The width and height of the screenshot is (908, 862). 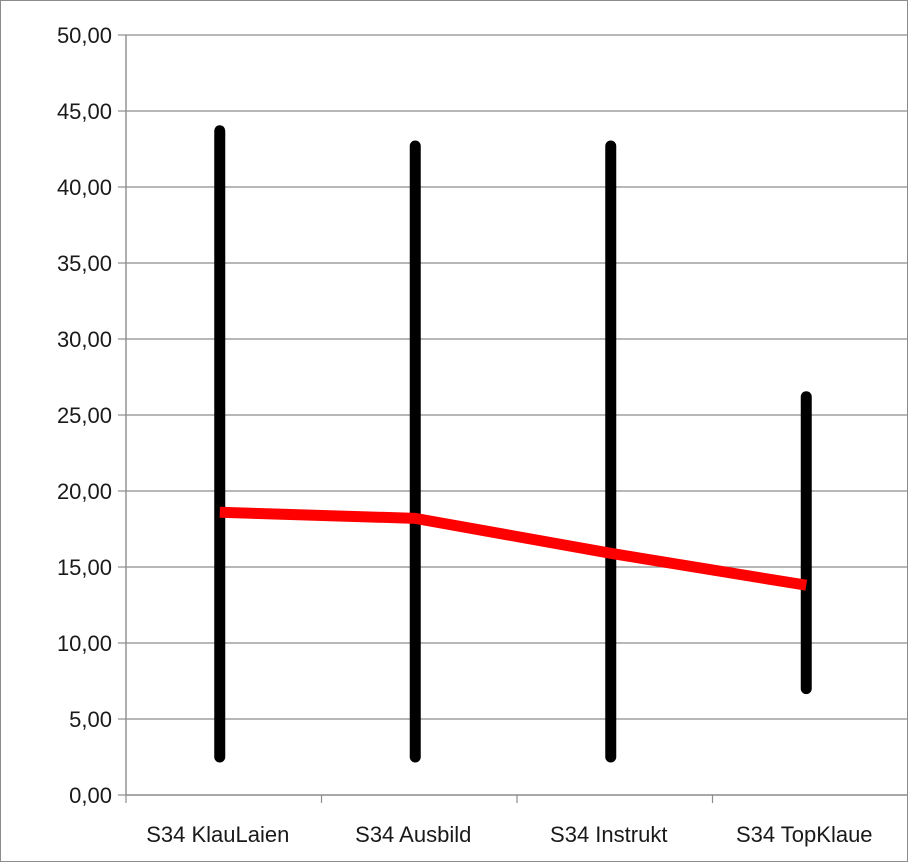 What do you see at coordinates (90, 795) in the screenshot?
I see `y-tick-label: 0,00` at bounding box center [90, 795].